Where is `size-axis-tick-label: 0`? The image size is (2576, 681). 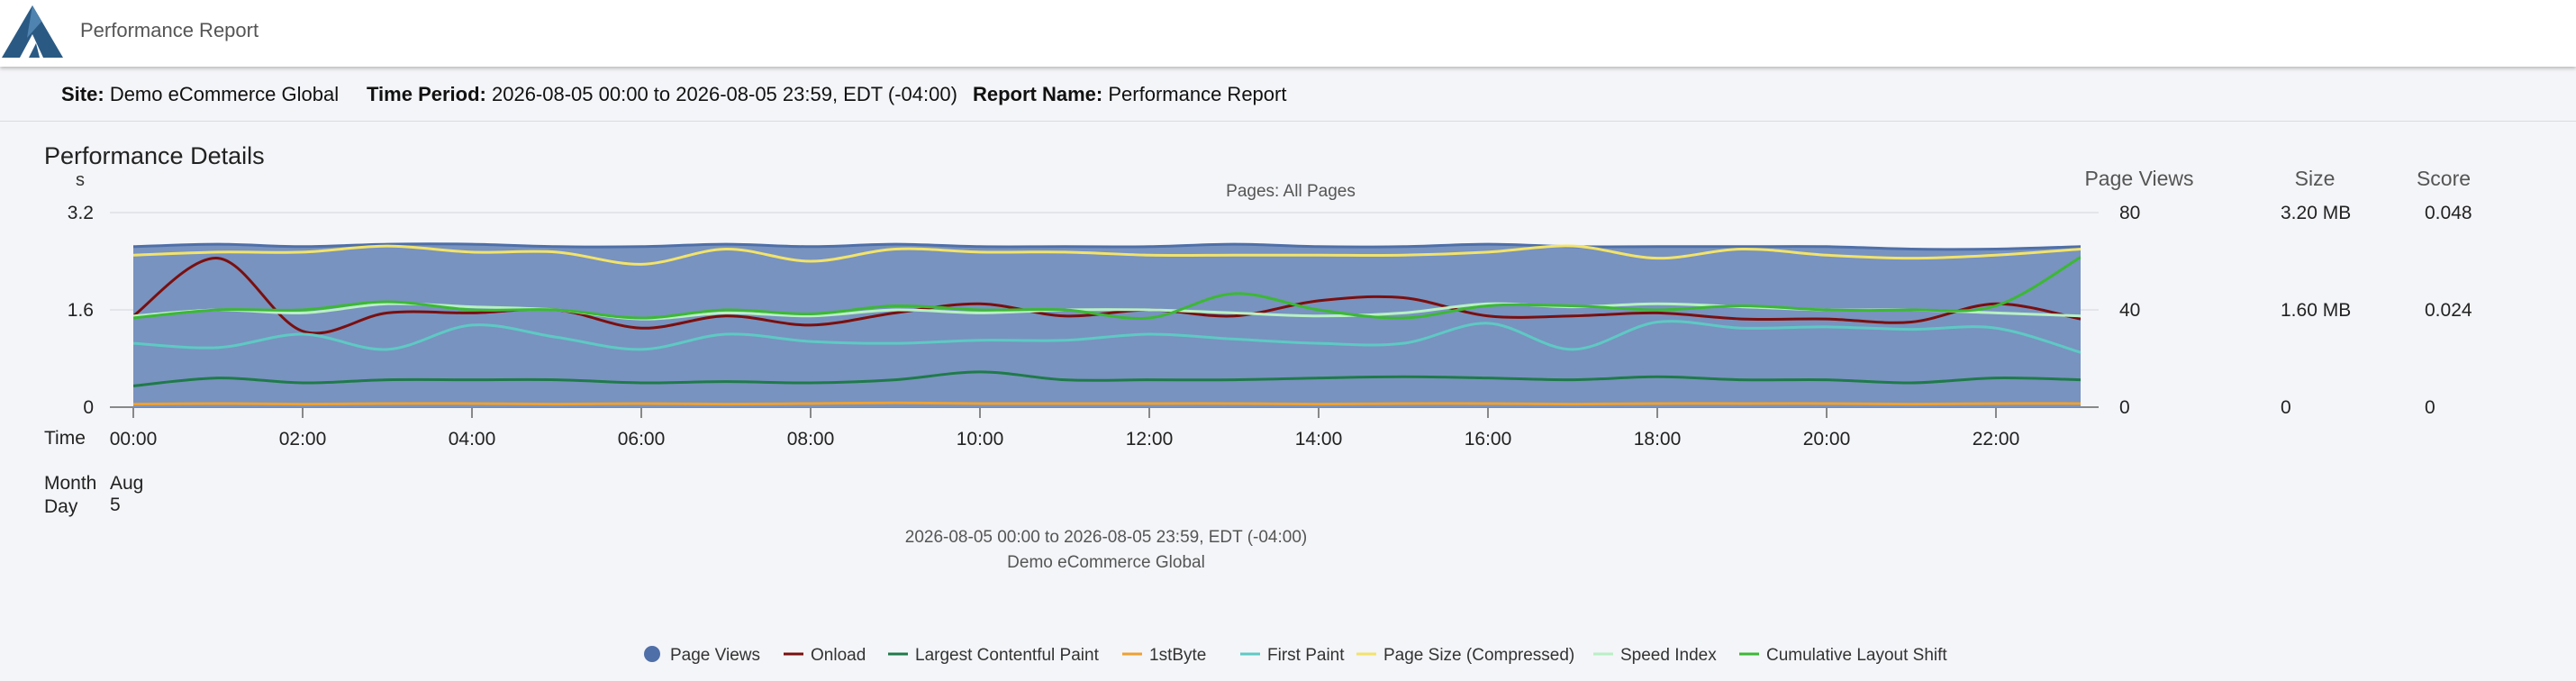
size-axis-tick-label: 0 is located at coordinates (2286, 407).